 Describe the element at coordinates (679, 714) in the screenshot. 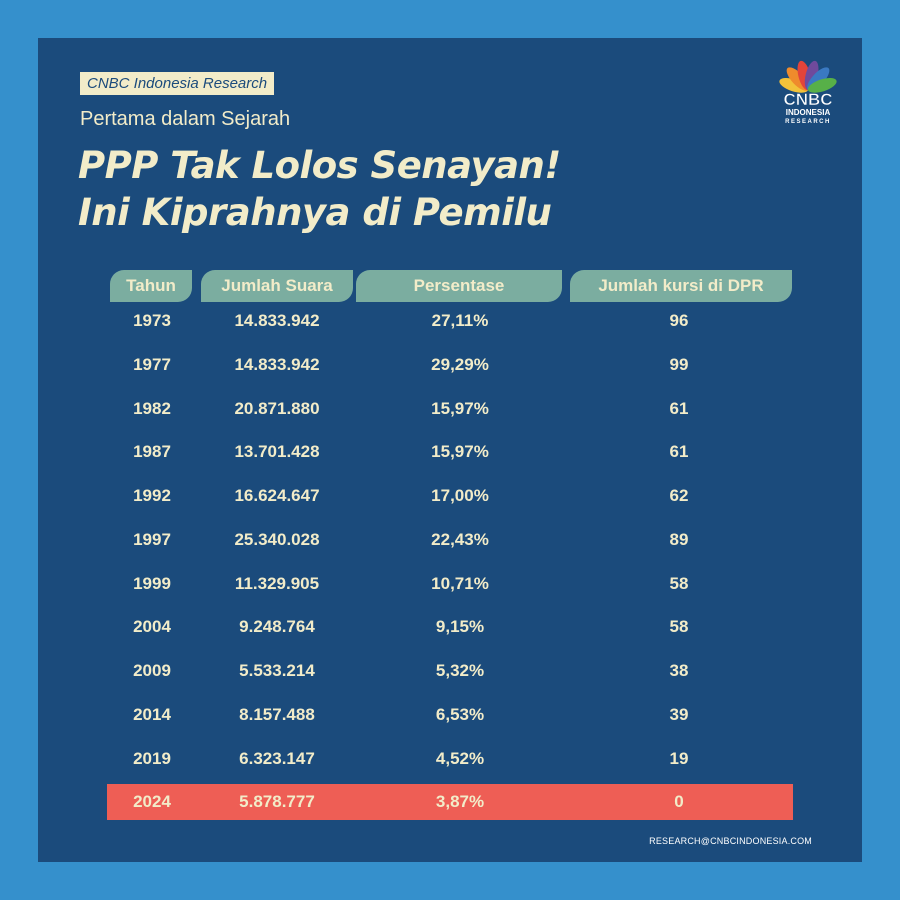

I see `cell-seats: 39` at that location.